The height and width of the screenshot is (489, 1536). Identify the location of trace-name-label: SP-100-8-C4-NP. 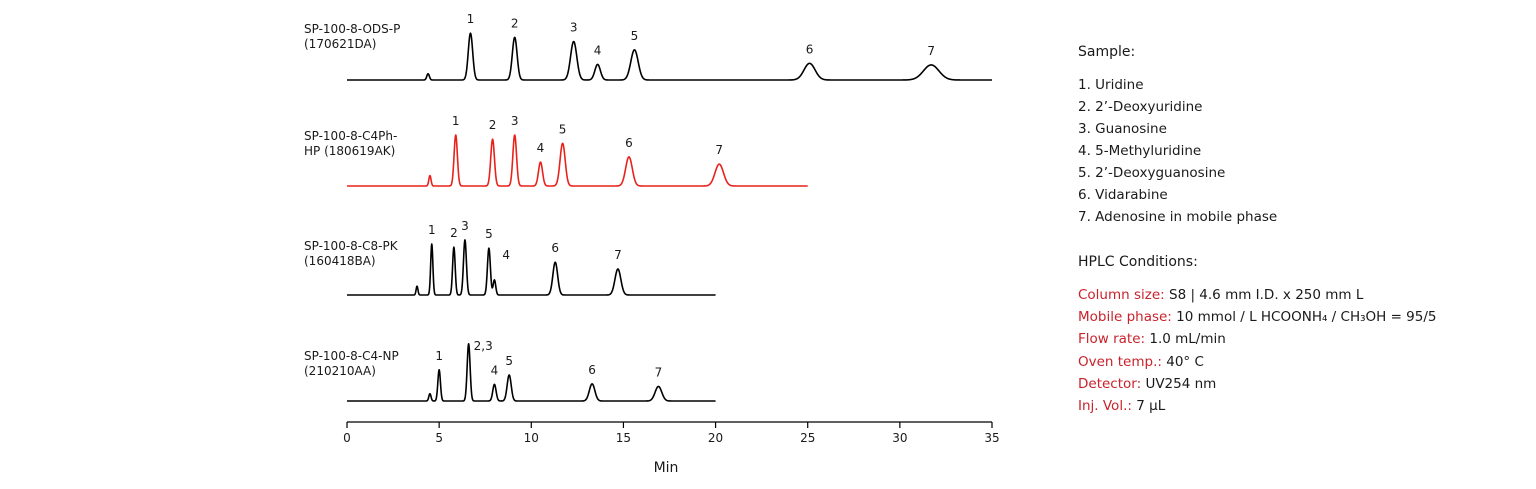
(351, 356).